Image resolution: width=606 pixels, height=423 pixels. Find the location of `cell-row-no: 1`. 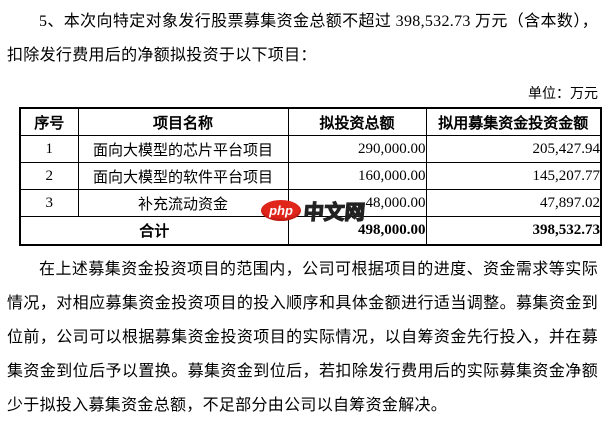

cell-row-no: 1 is located at coordinates (49, 149).